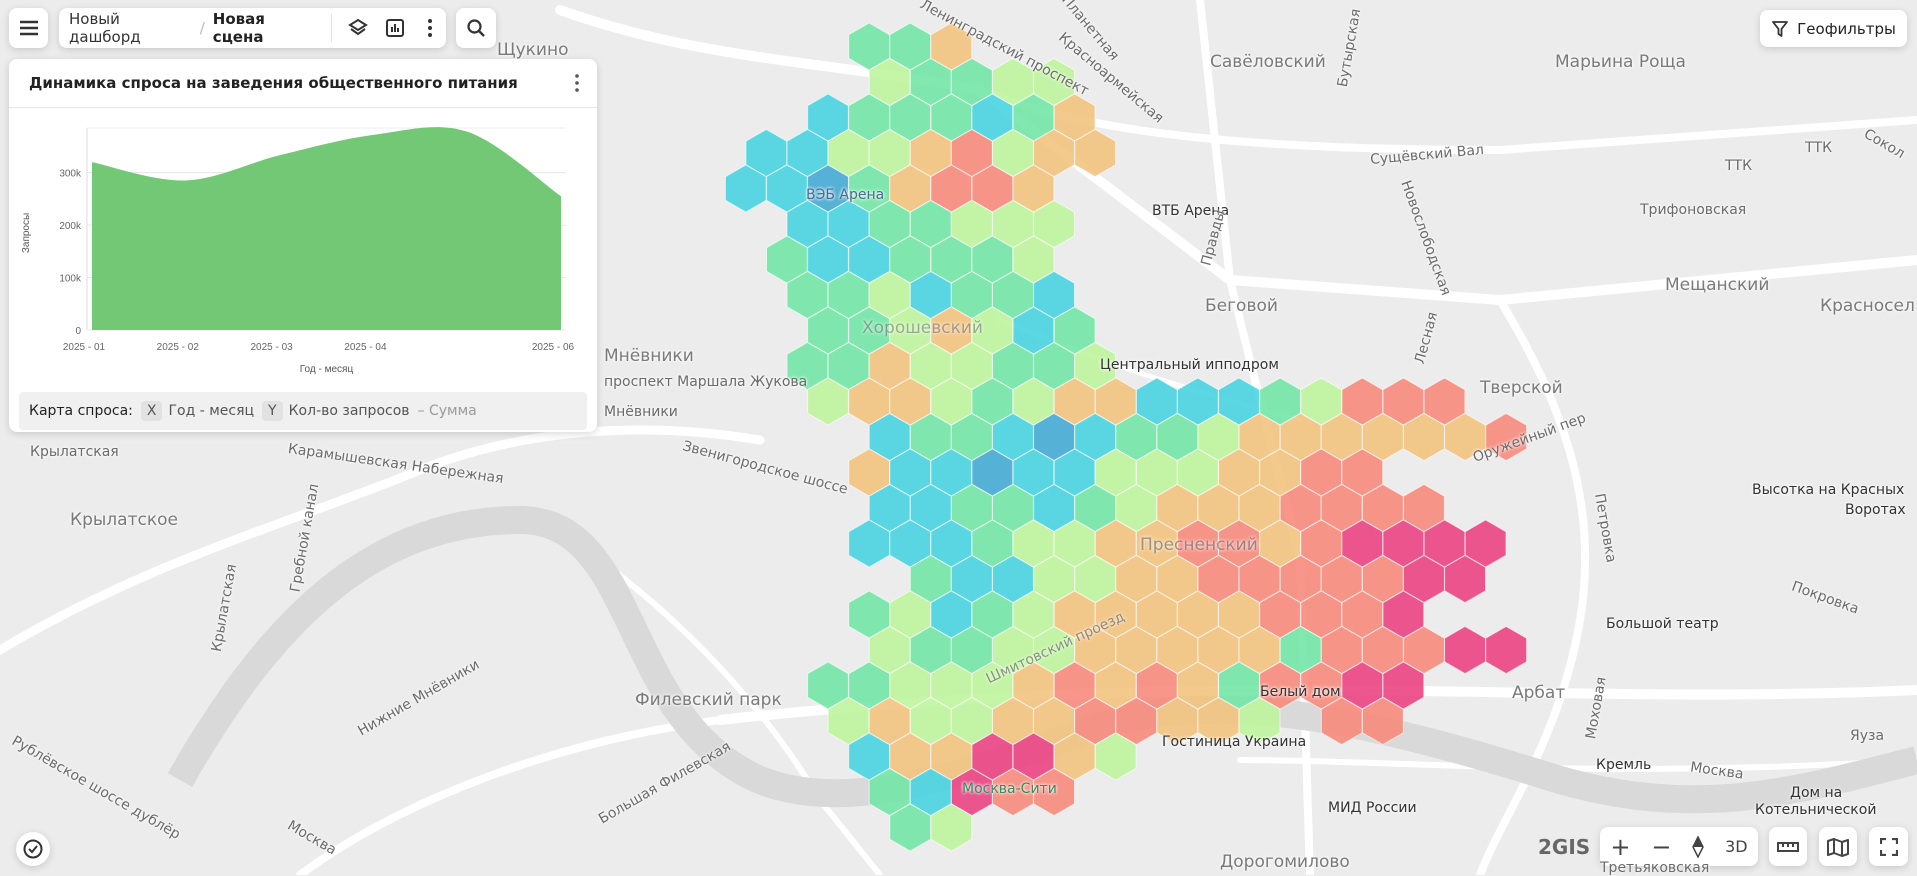  Describe the element at coordinates (1828, 490) in the screenshot. I see `map-label: Высотка на Красных` at that location.